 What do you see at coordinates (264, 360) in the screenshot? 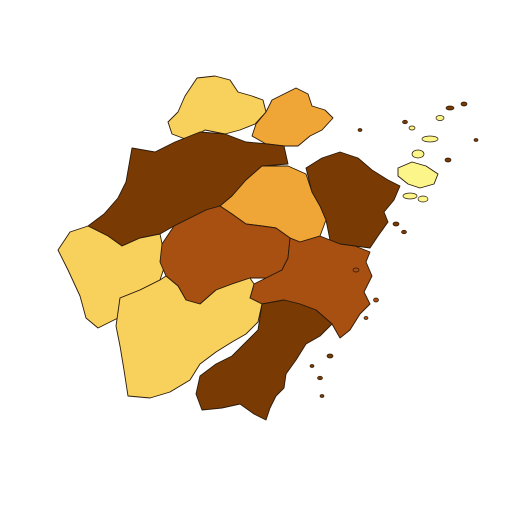
I see `region-south-dark` at bounding box center [264, 360].